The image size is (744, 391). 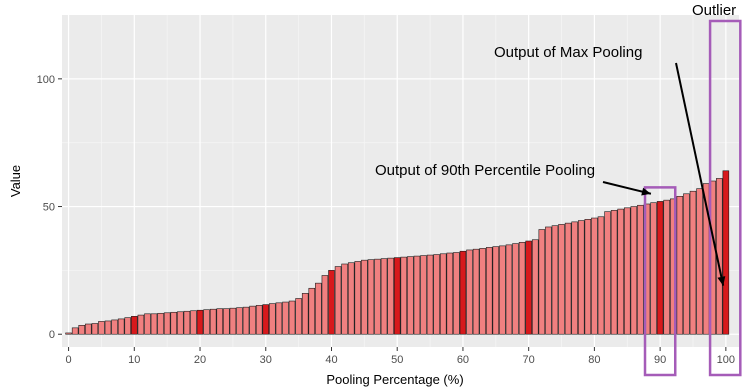 I want to click on x-tick-label: 20, so click(x=200, y=360).